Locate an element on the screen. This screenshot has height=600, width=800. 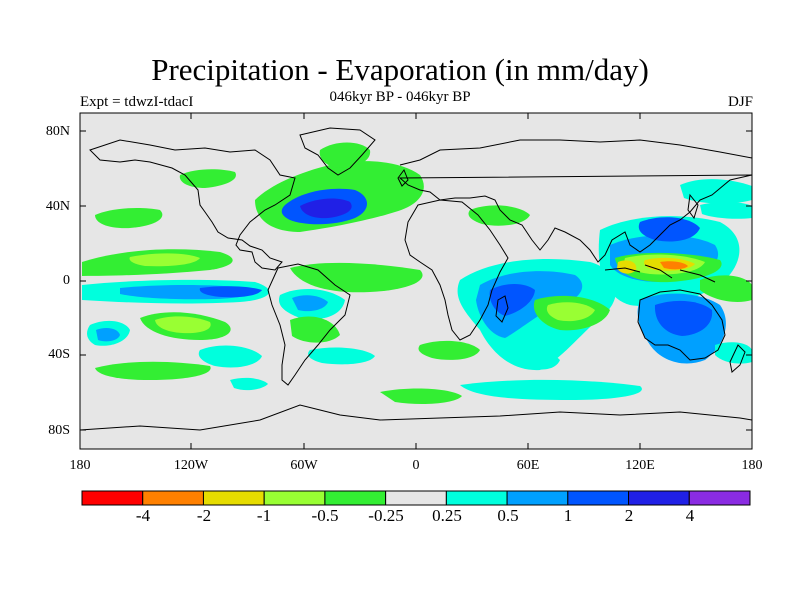
coastline-africa is located at coordinates (456, 270).